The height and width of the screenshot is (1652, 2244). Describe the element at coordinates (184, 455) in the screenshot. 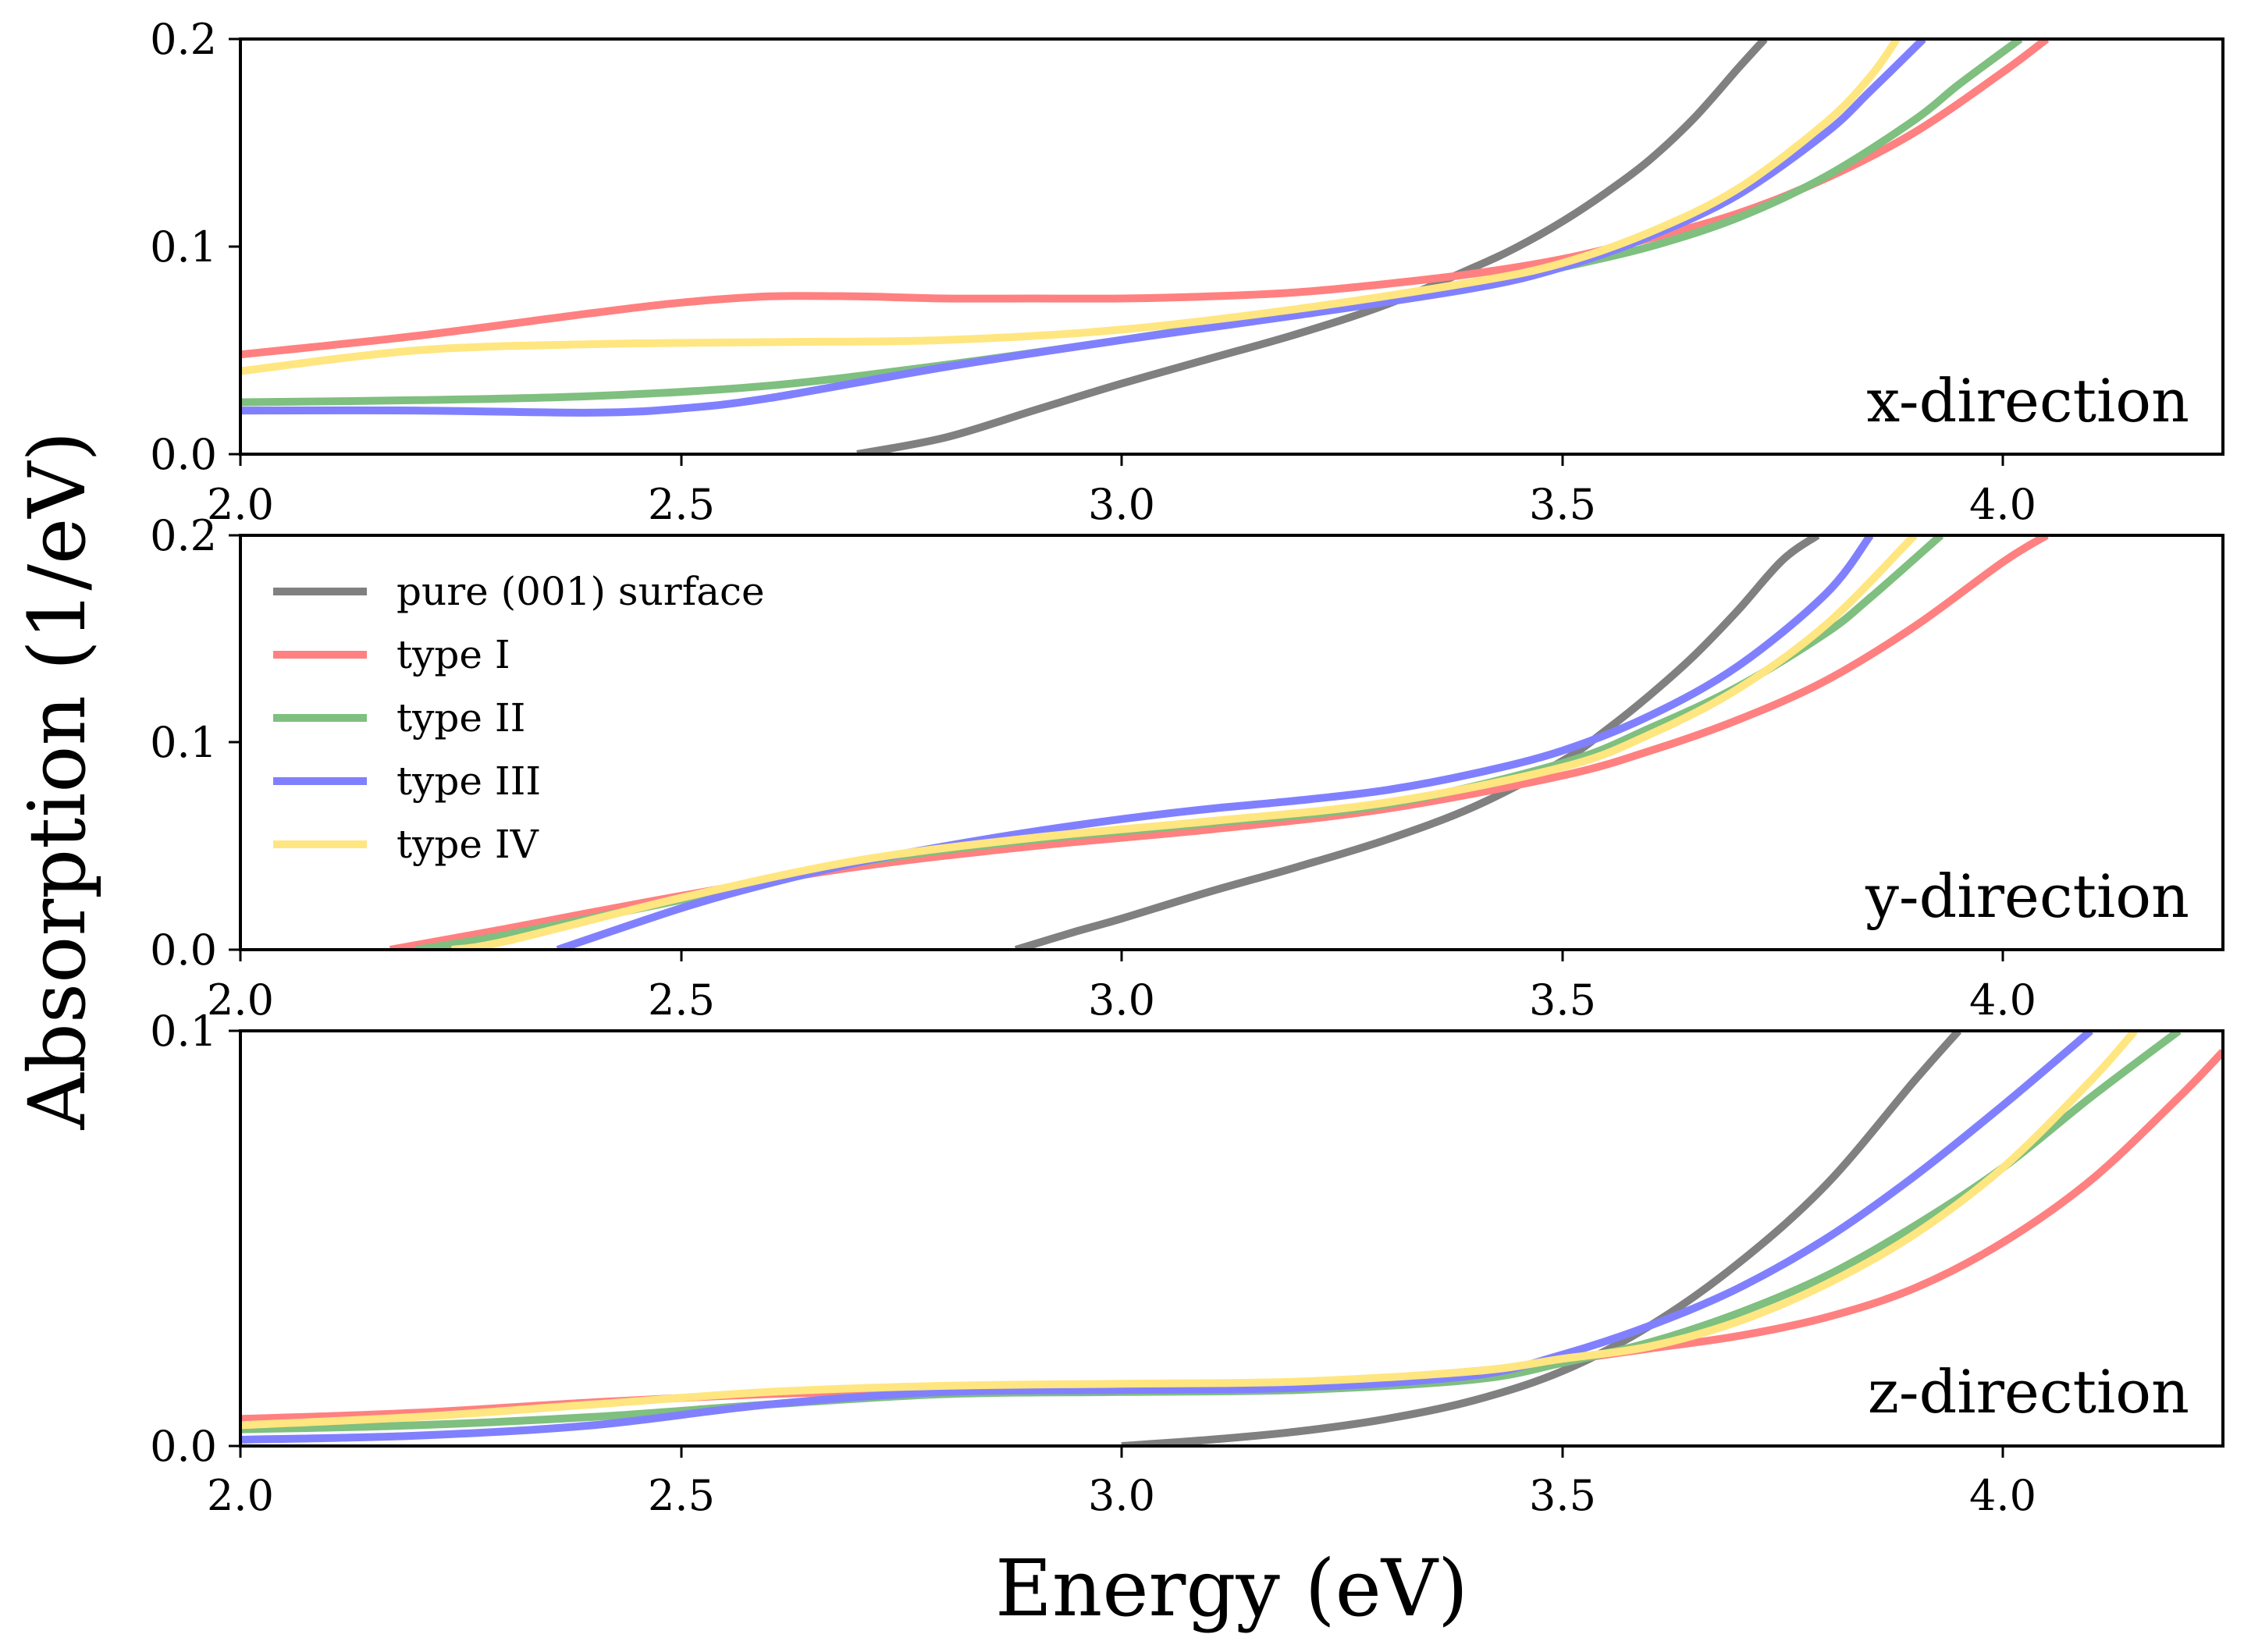

I see `panel-0-ytick-label: 0.0` at that location.